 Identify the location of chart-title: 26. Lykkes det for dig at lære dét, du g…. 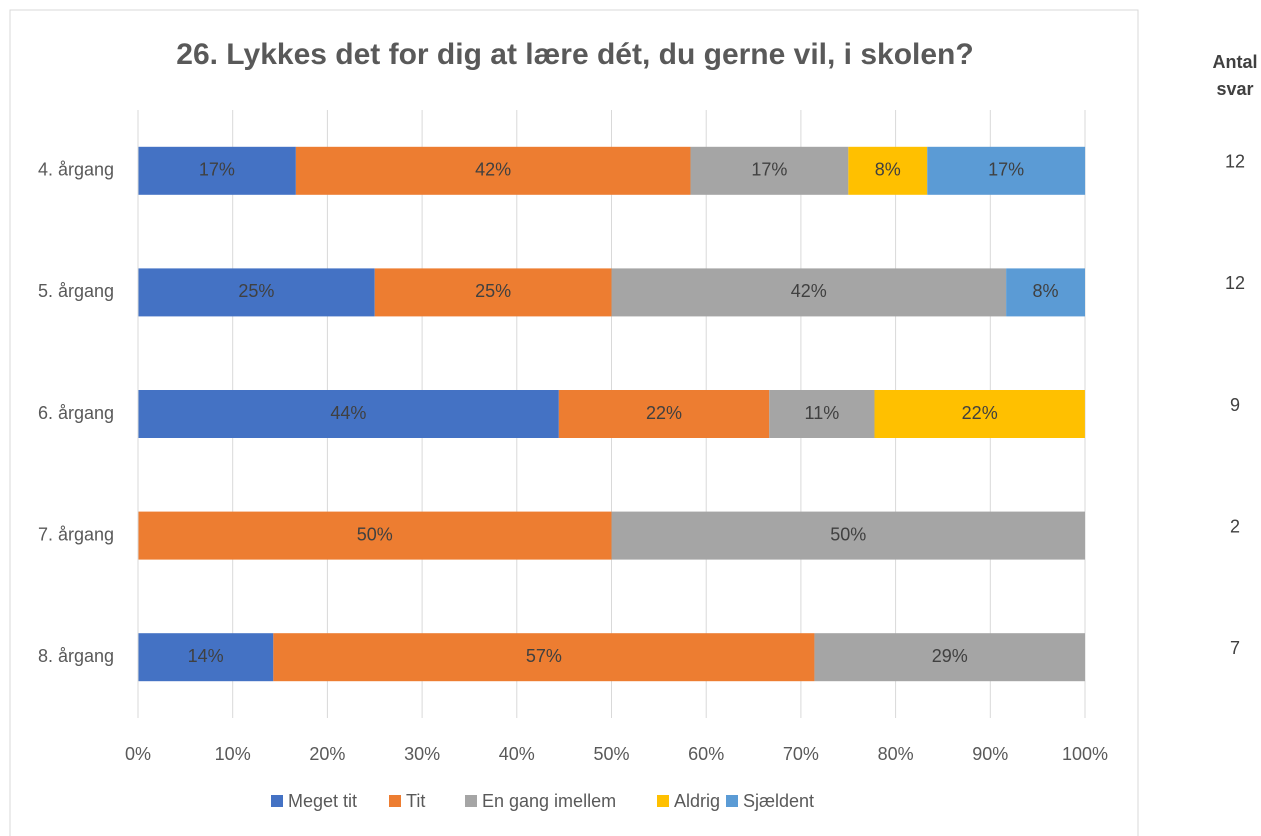
(574, 54).